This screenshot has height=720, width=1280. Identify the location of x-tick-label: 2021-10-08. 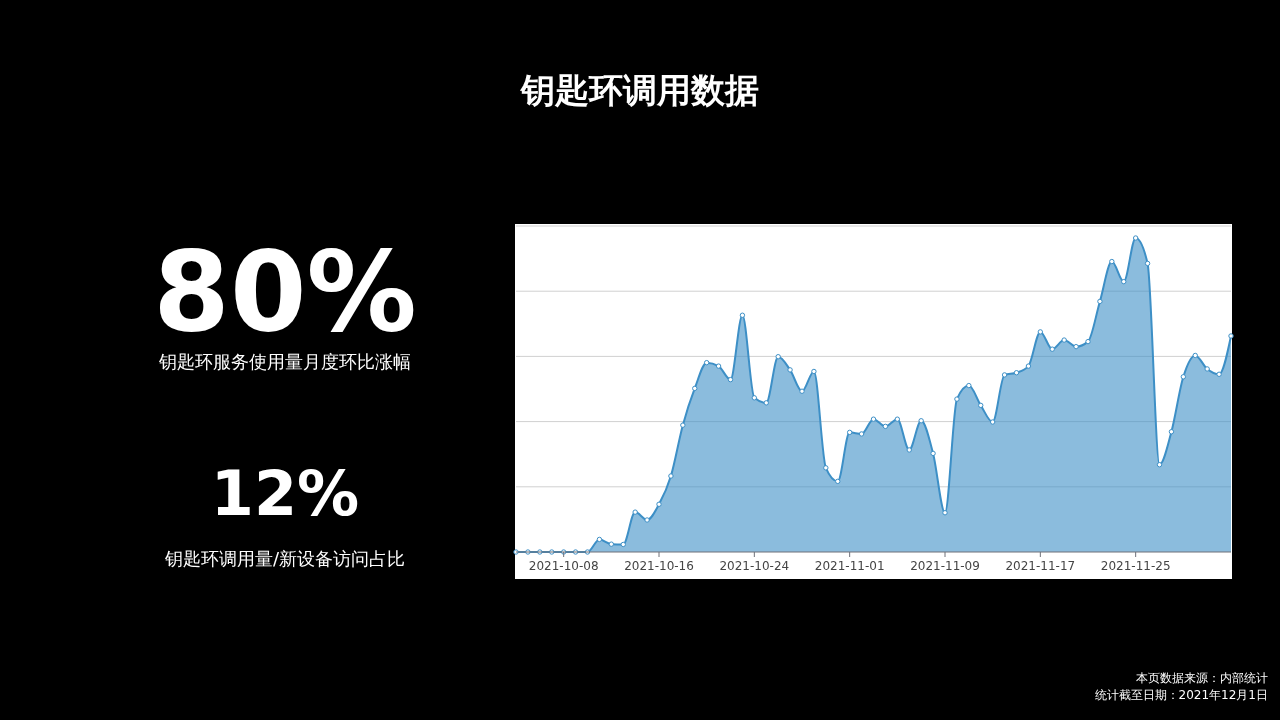
(563, 566).